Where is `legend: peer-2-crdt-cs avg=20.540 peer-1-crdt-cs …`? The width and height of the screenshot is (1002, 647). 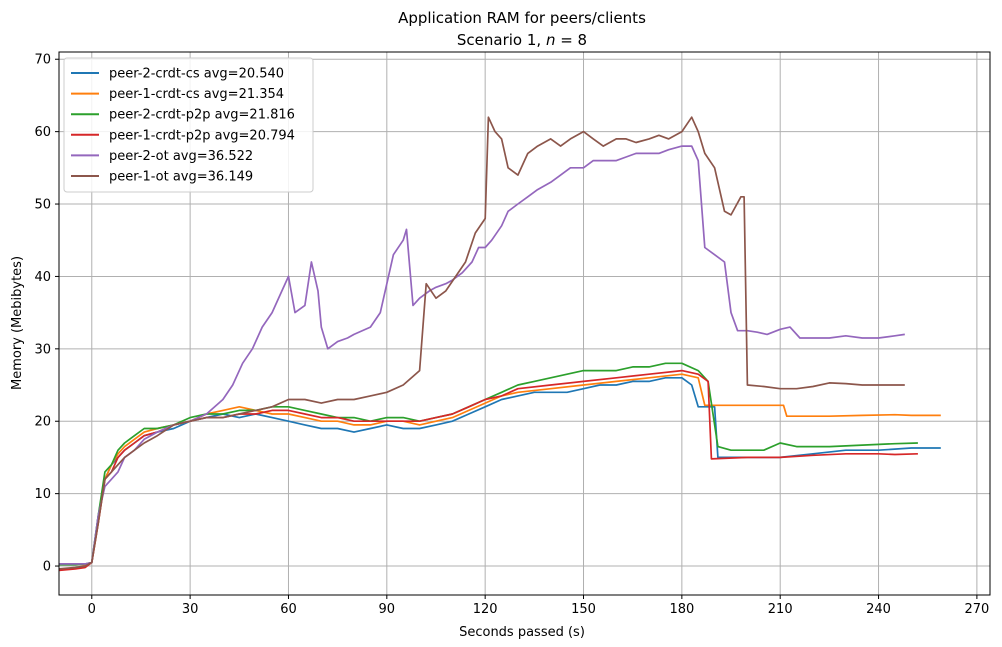 legend: peer-2-crdt-cs avg=20.540 peer-1-crdt-cs … is located at coordinates (188, 125).